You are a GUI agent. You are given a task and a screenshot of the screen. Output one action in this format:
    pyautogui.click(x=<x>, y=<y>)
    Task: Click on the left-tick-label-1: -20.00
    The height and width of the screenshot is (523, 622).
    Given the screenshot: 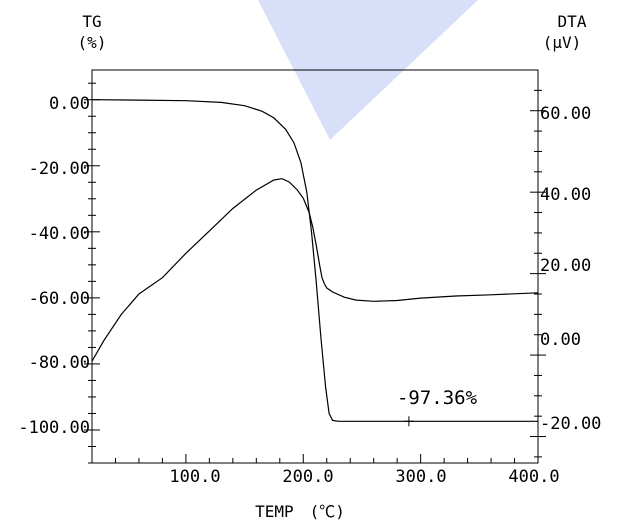 What is the action you would take?
    pyautogui.click(x=59, y=169)
    